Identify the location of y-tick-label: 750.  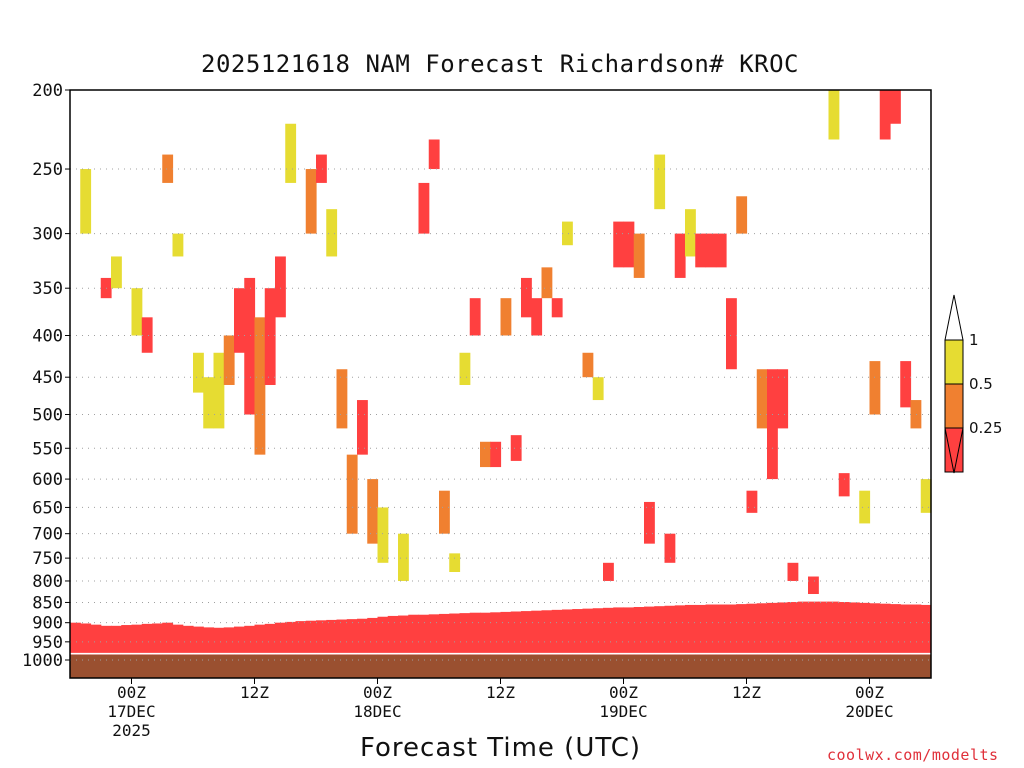
(47, 559).